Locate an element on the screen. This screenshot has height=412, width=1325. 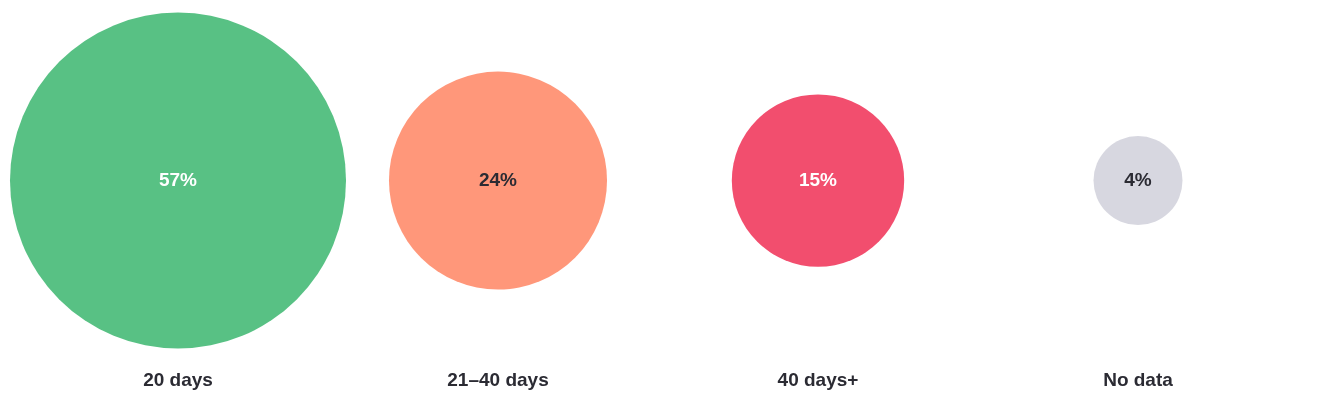
data-label: 15% is located at coordinates (818, 179).